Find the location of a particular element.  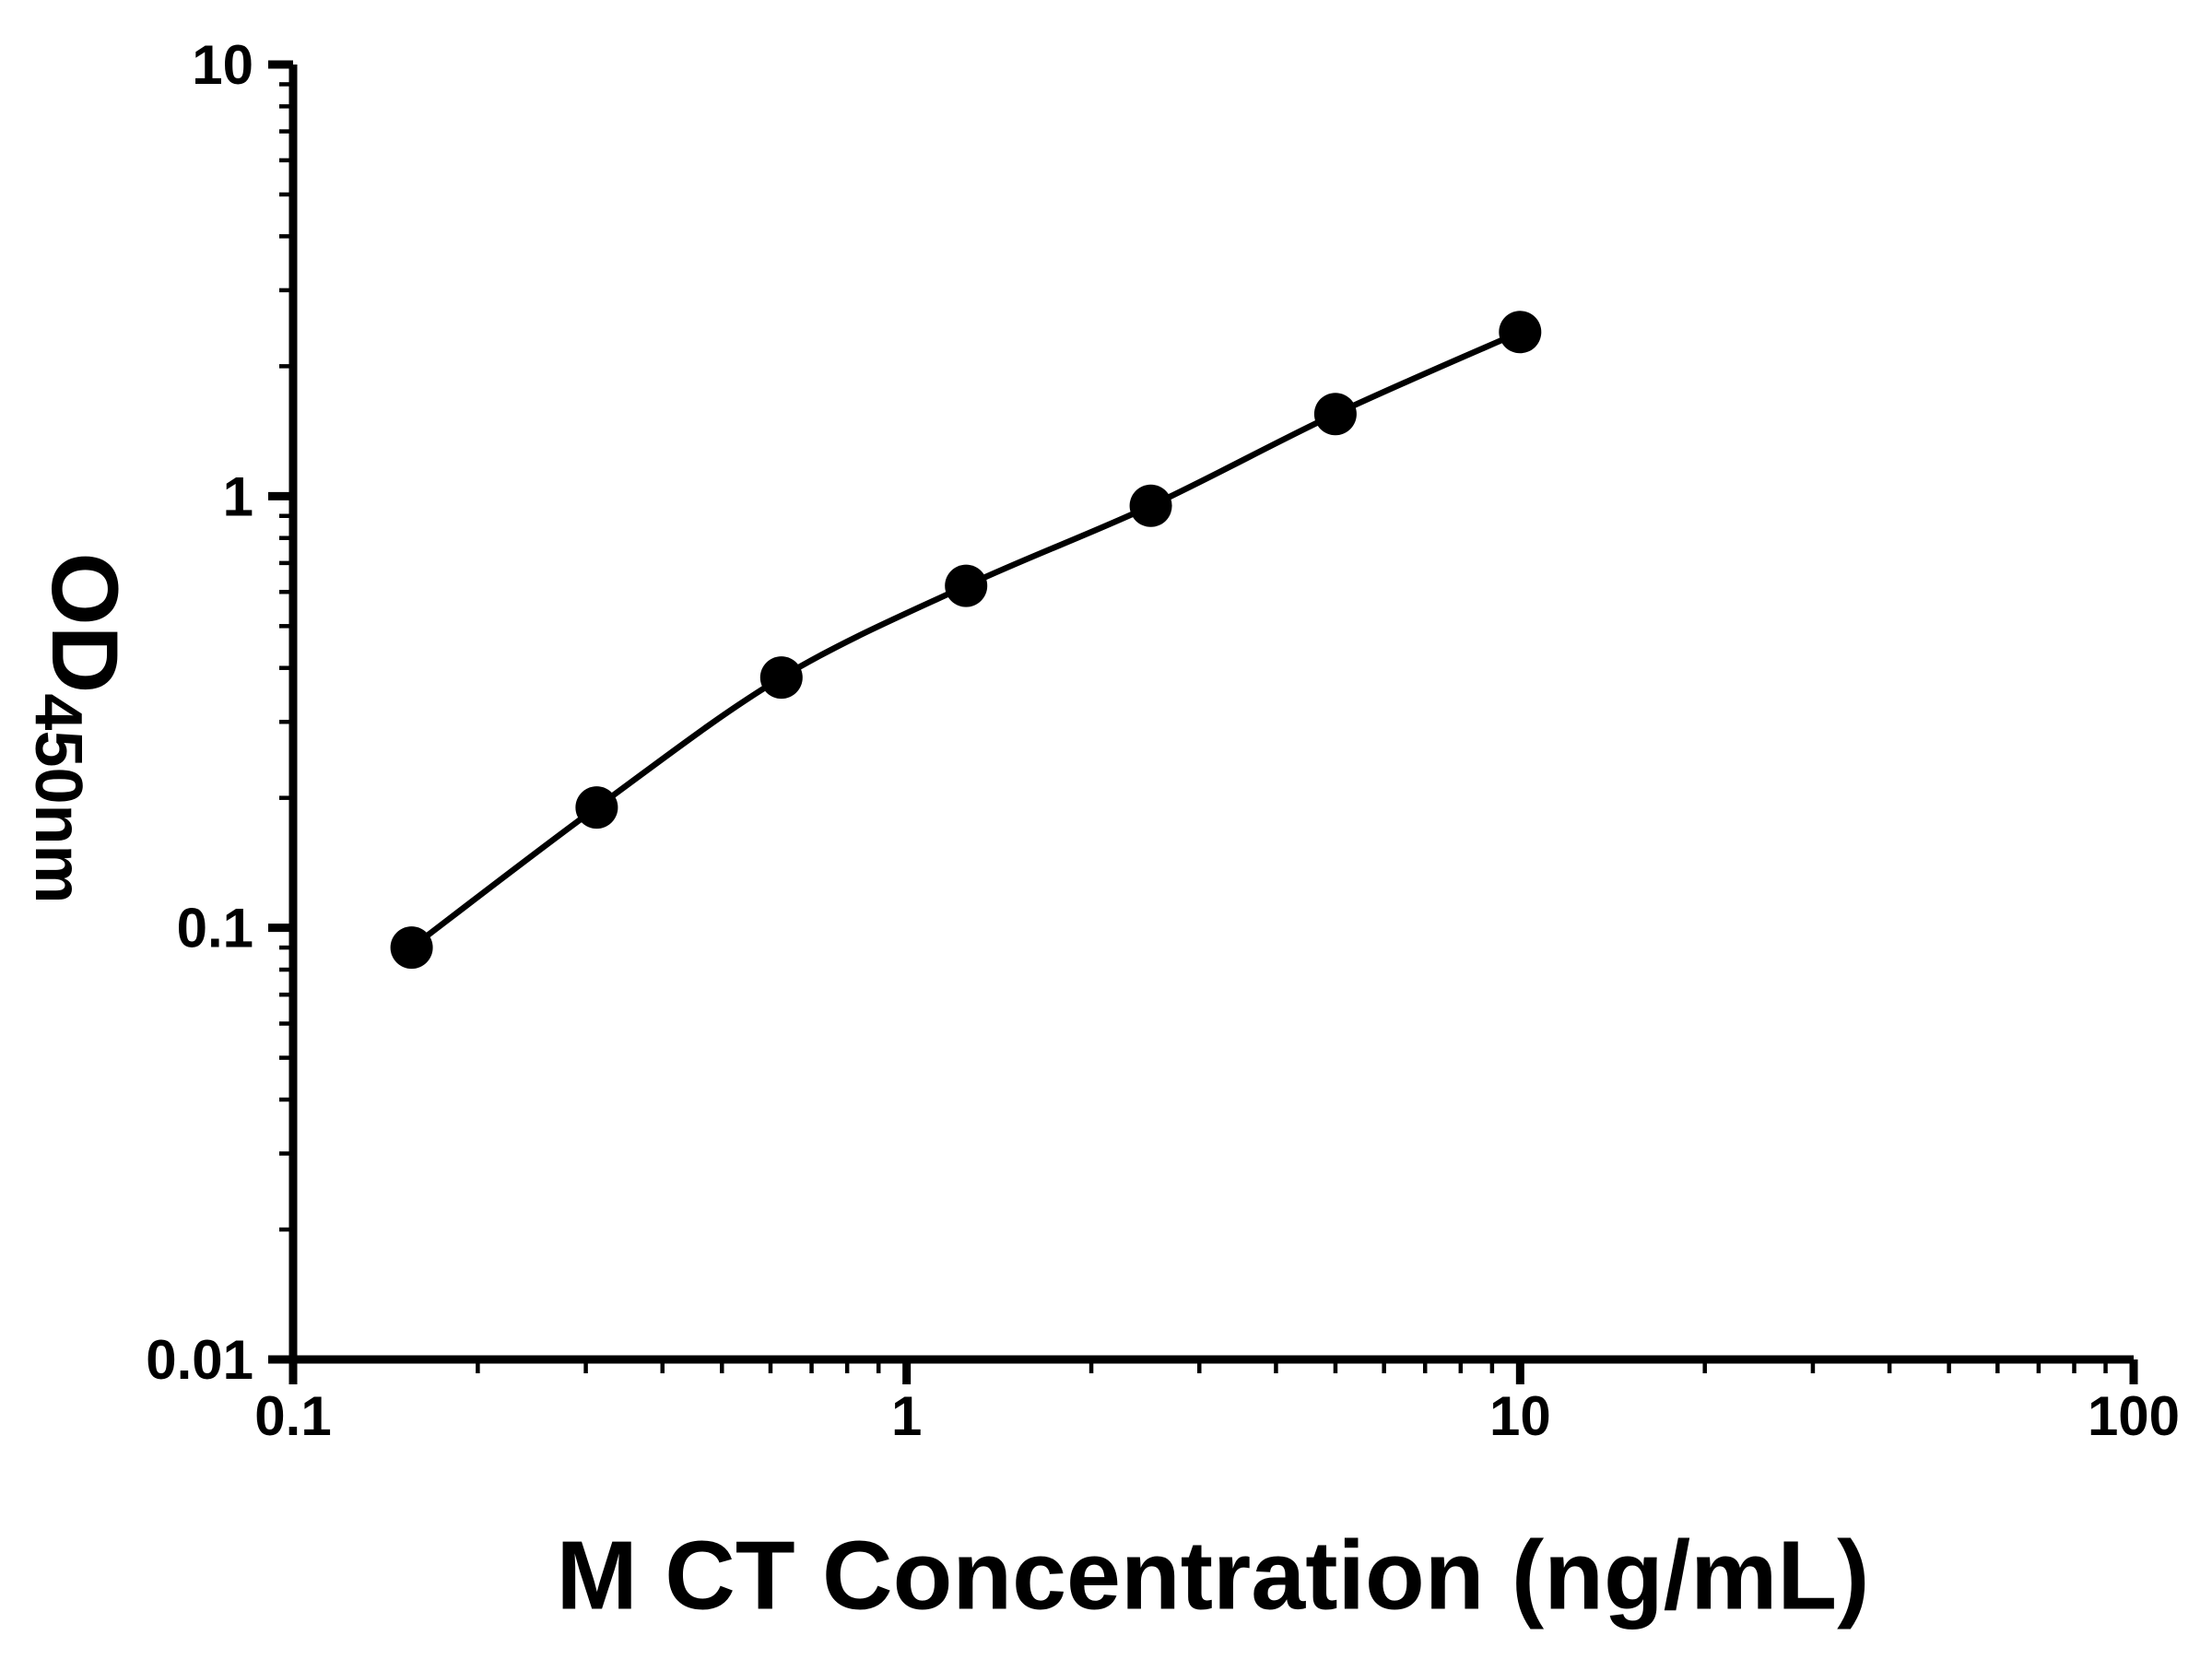

x-tick-label: 100 is located at coordinates (2134, 1416).